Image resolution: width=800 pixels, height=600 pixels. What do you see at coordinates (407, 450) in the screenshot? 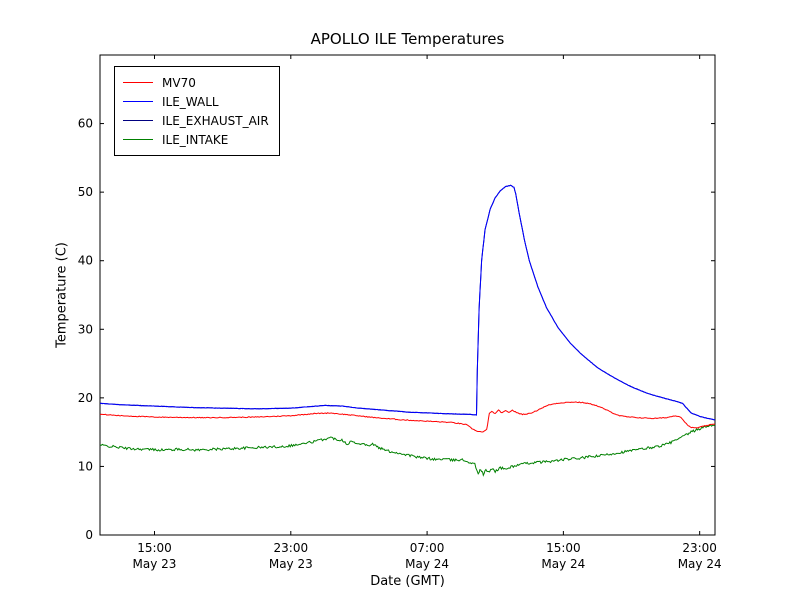
I see `series-line-ILE_INTAKE` at bounding box center [407, 450].